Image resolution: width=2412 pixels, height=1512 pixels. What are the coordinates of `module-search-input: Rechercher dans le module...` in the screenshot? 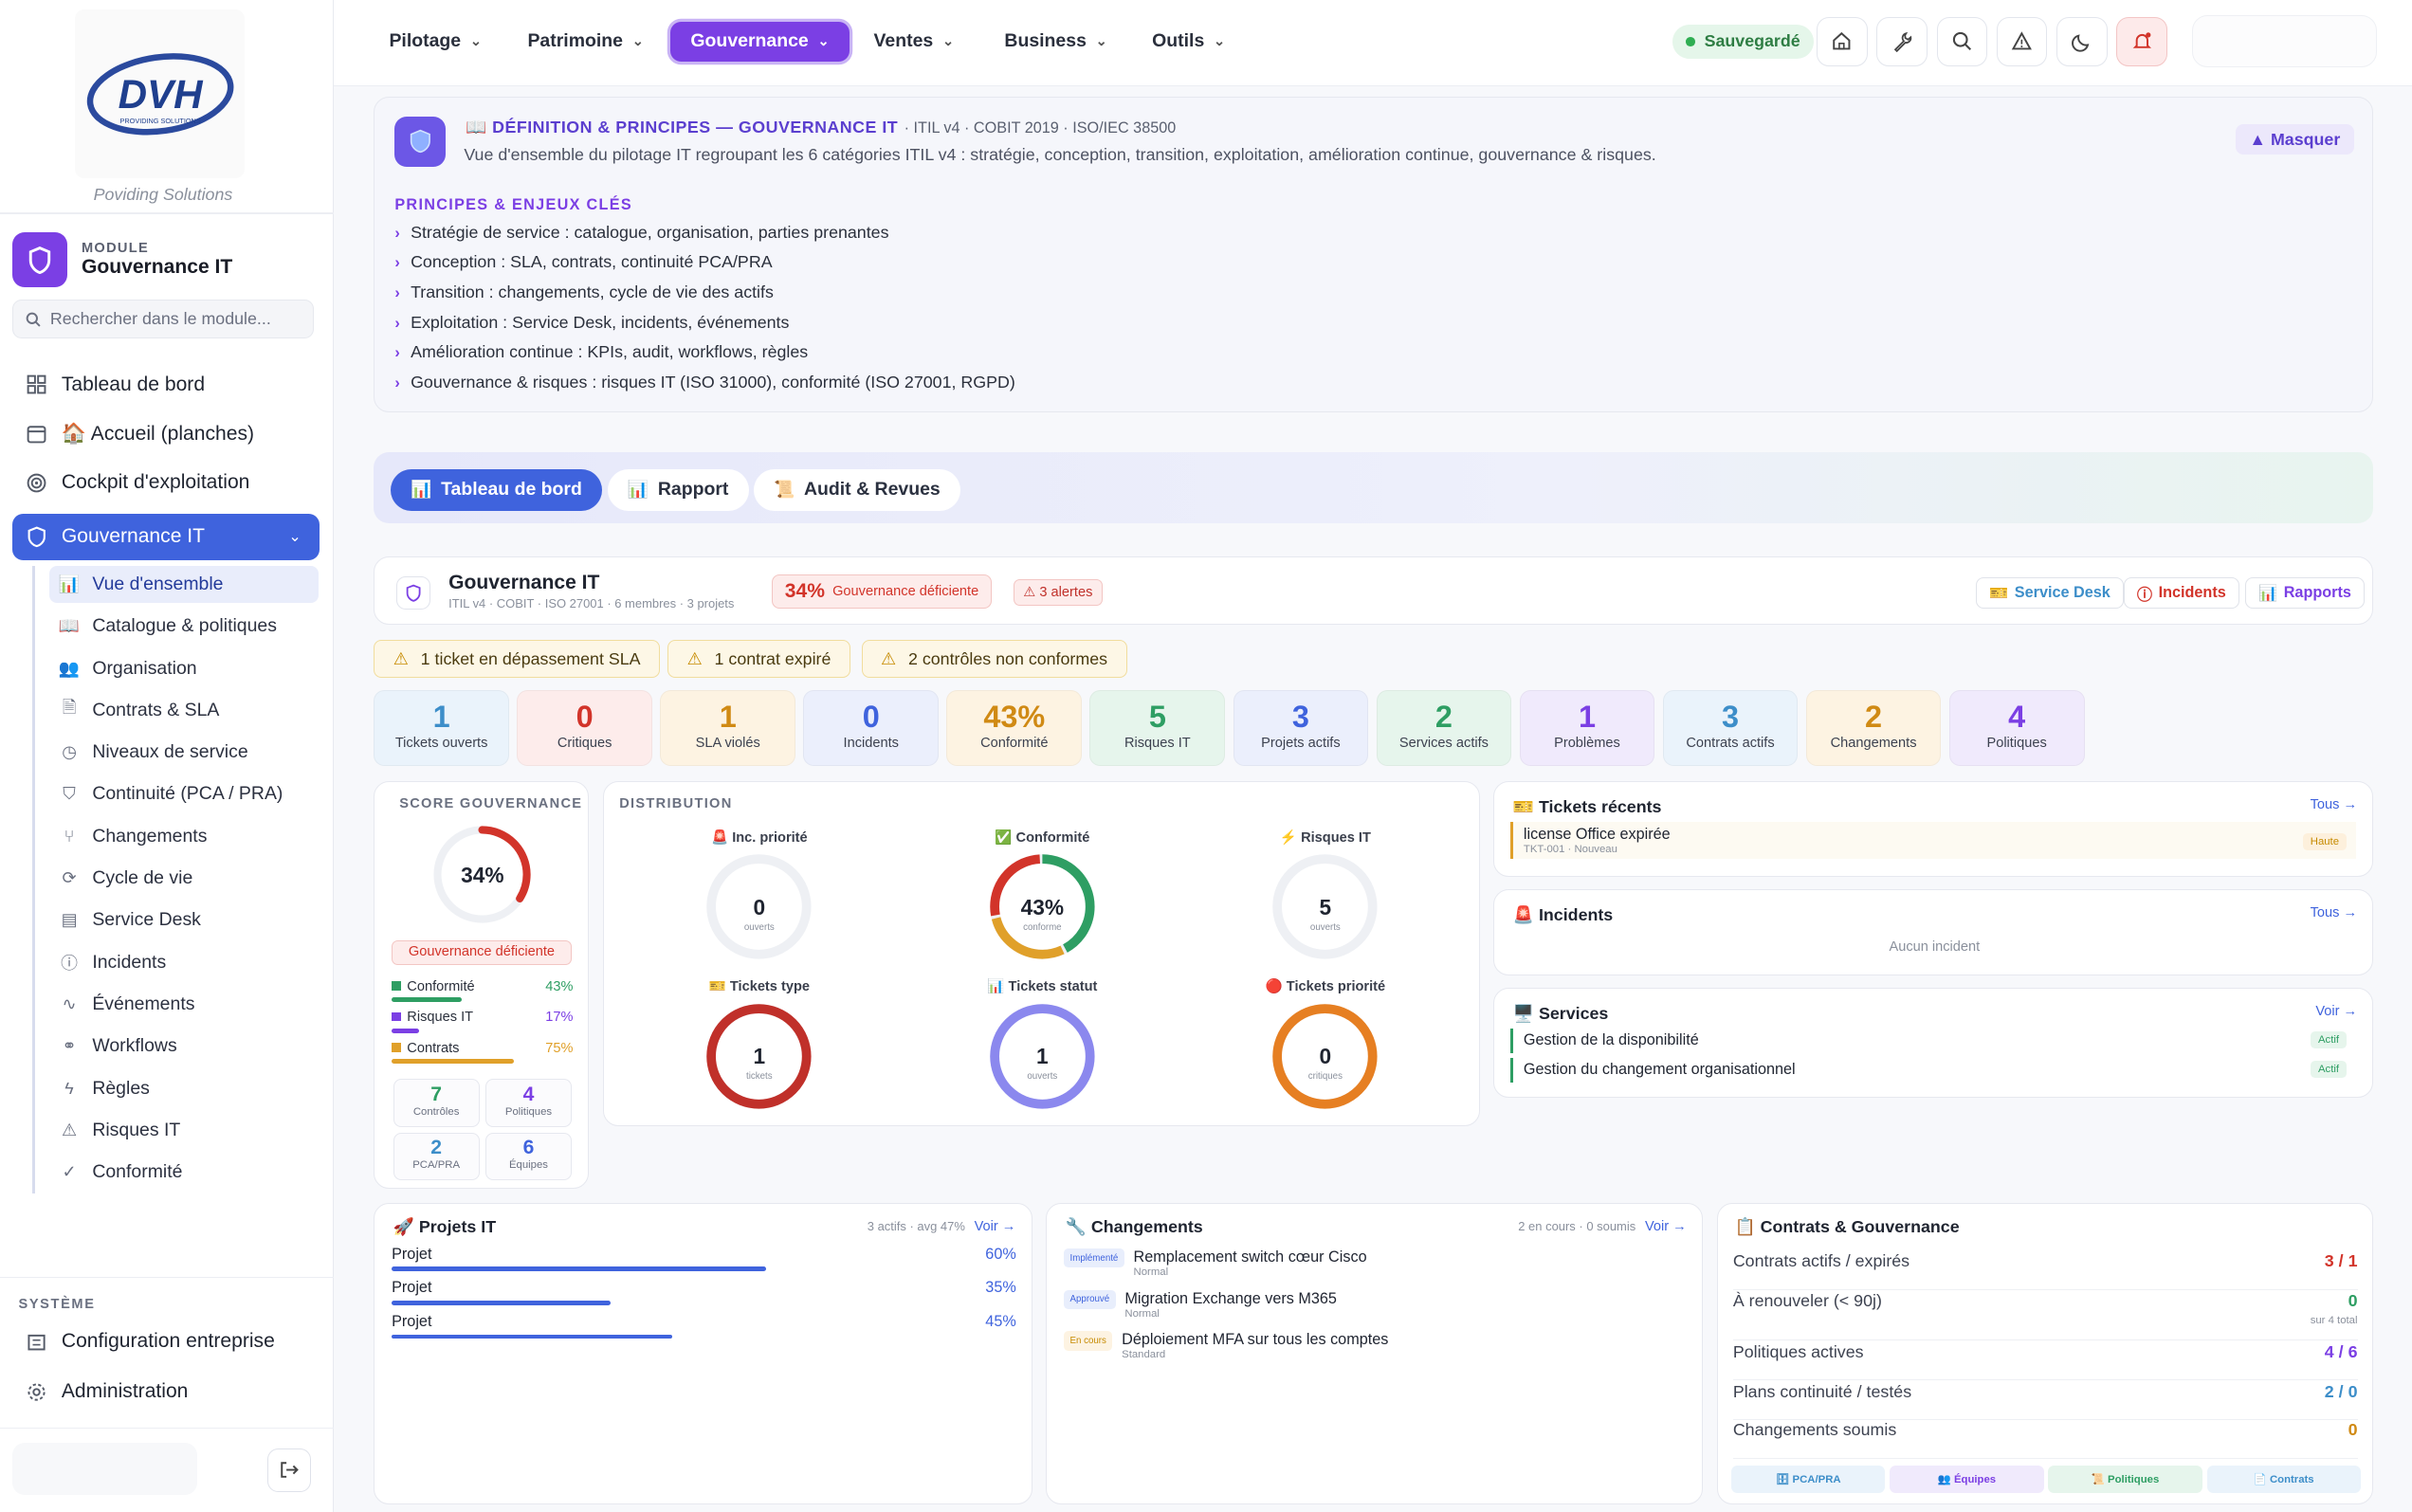 It's located at (163, 319).